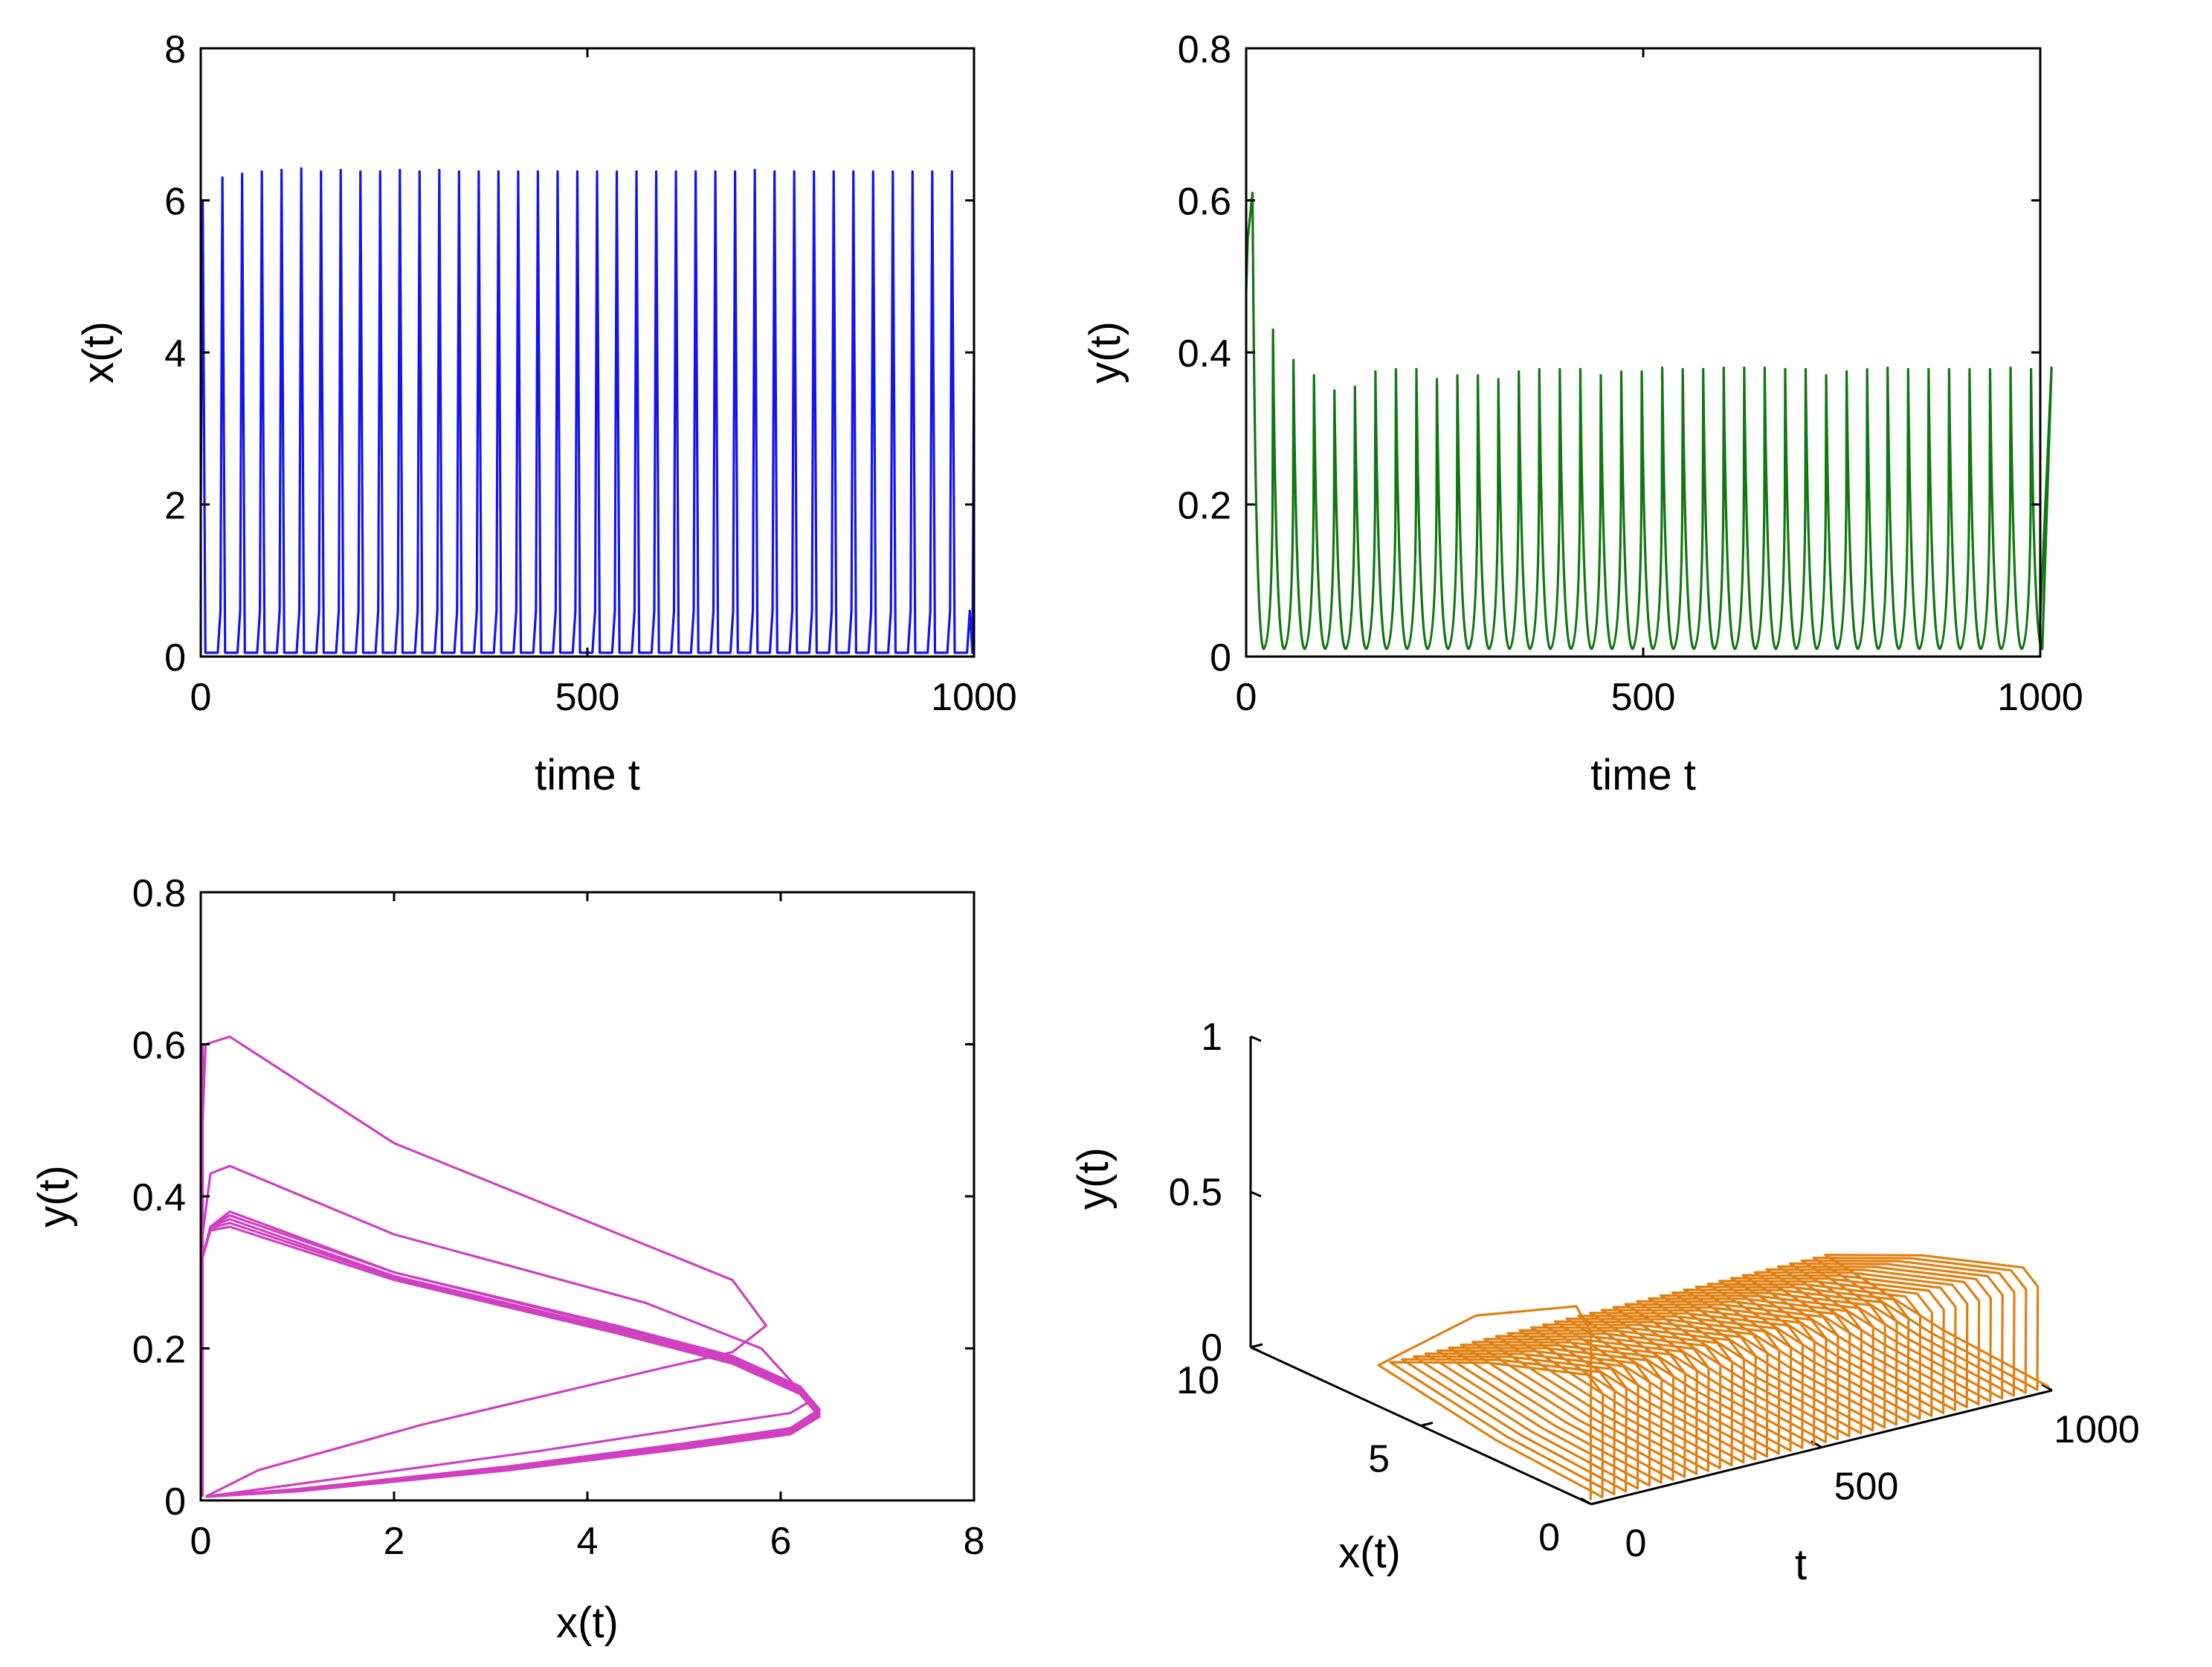  I want to click on p1-ytick-label: 2, so click(175, 506).